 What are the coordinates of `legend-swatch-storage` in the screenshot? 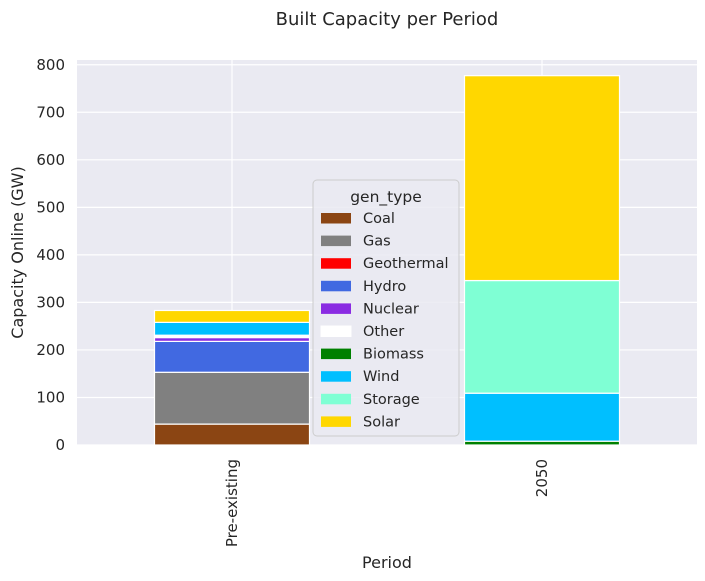 It's located at (336, 399).